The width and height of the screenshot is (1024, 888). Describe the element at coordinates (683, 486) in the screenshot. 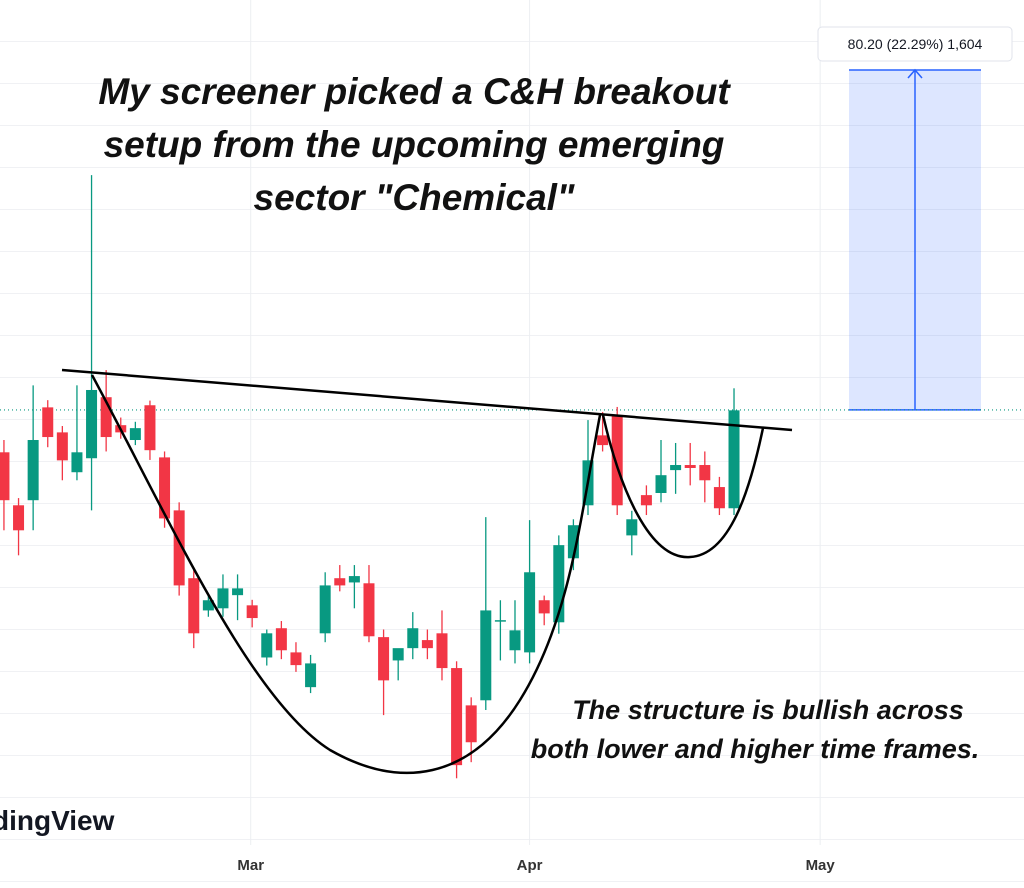

I see `handle-curve` at that location.